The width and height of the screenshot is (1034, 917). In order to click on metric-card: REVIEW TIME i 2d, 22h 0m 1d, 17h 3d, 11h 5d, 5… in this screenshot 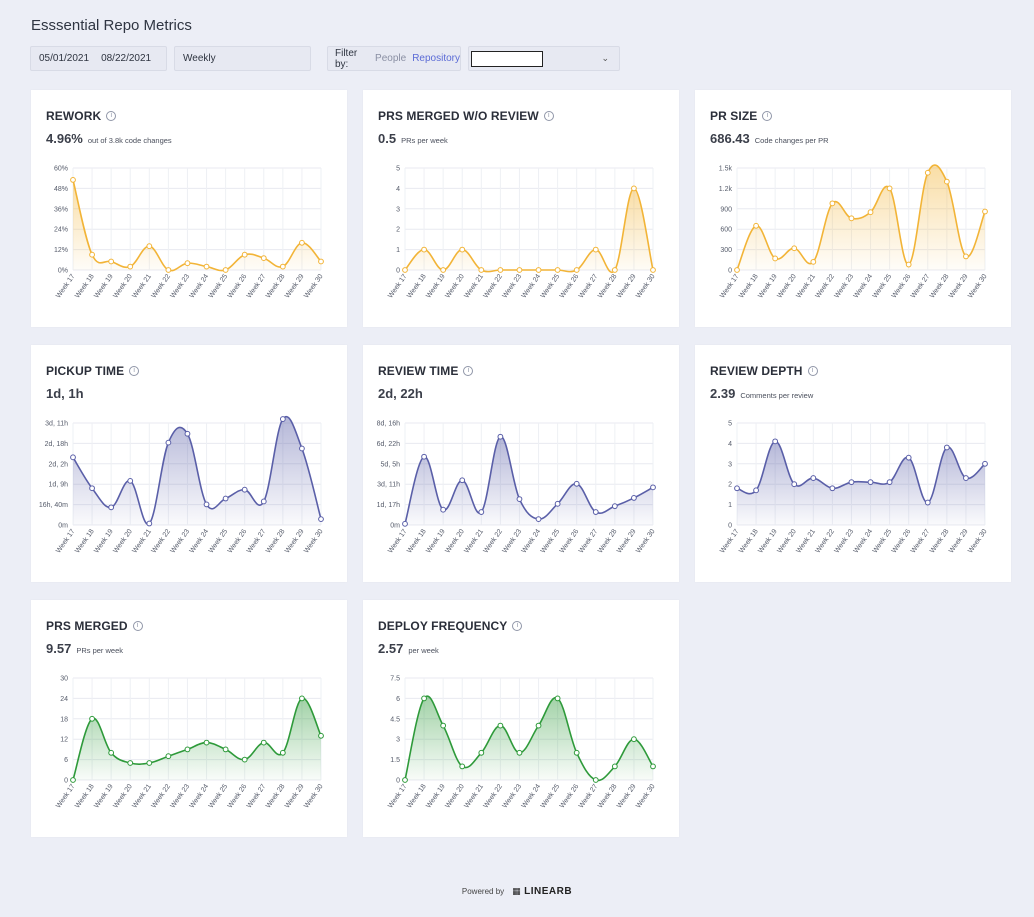, I will do `click(521, 463)`.